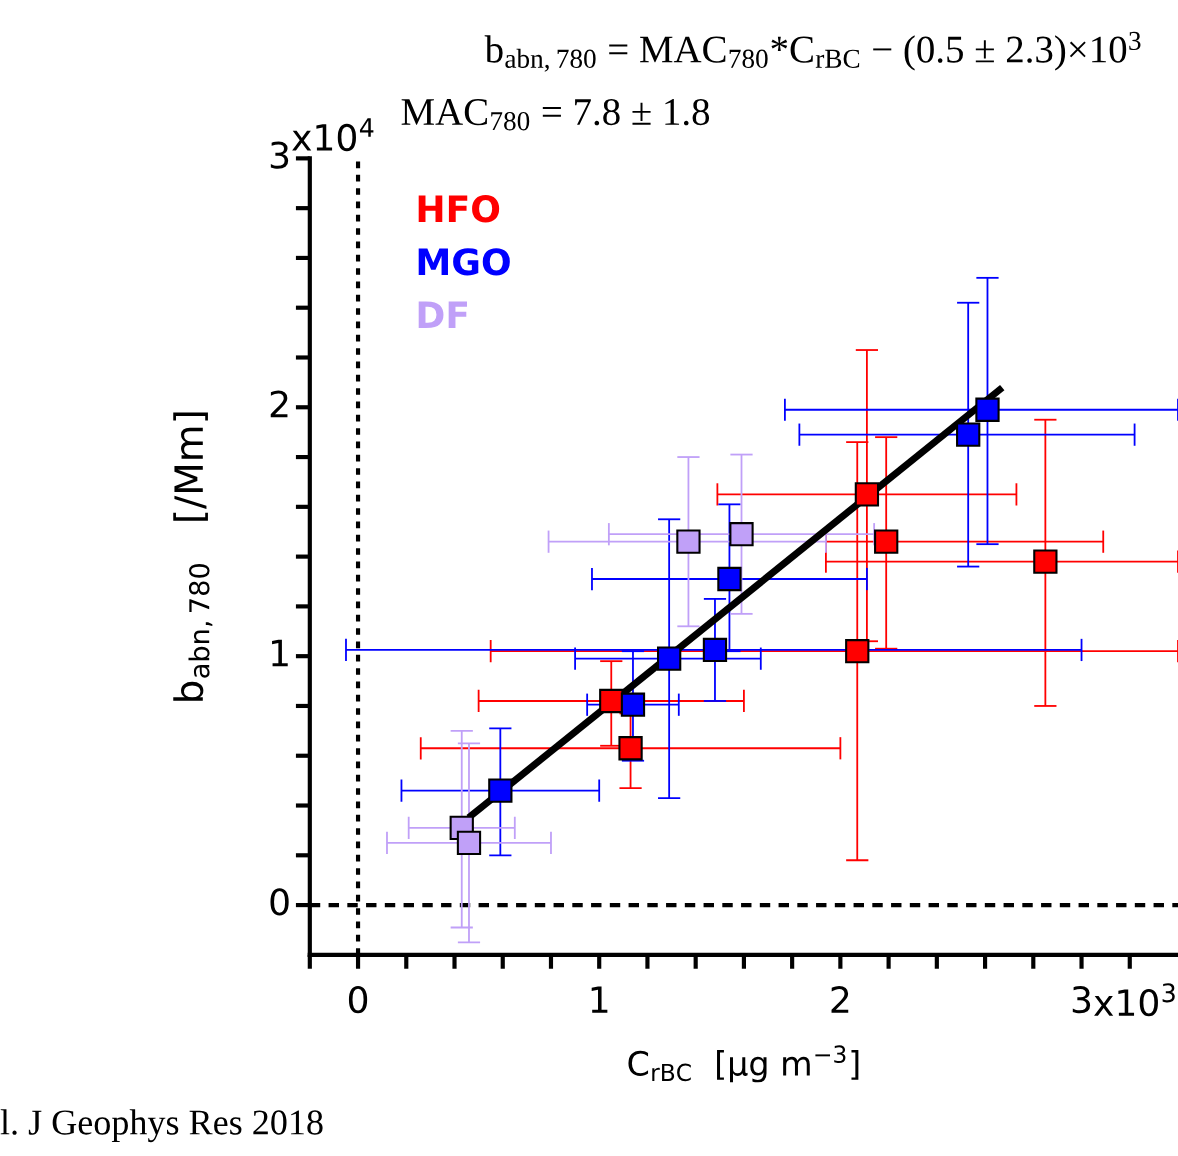 The width and height of the screenshot is (1178, 1156). What do you see at coordinates (812, 51) in the screenshot?
I see `chart-title: b$_{abn,780}$ = MAC$_{780}$*C$_{rBC}$ − (0.5 ± 2.3)×10$^{3}$` at bounding box center [812, 51].